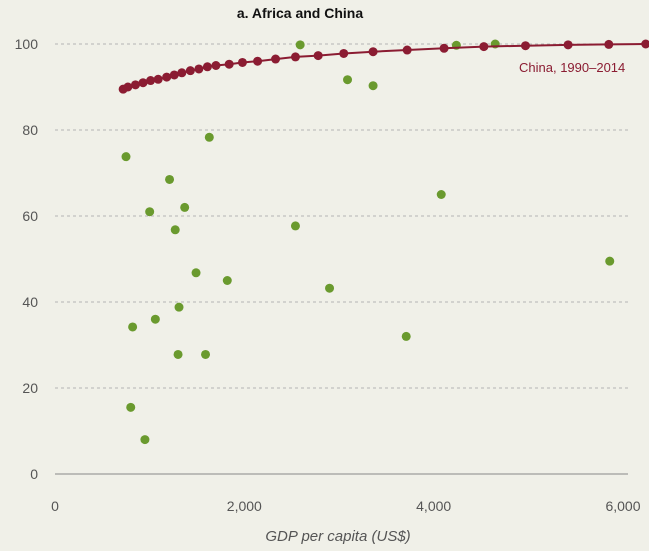  Describe the element at coordinates (572, 67) in the screenshot. I see `china-annotation: China, 1990–2014` at that location.